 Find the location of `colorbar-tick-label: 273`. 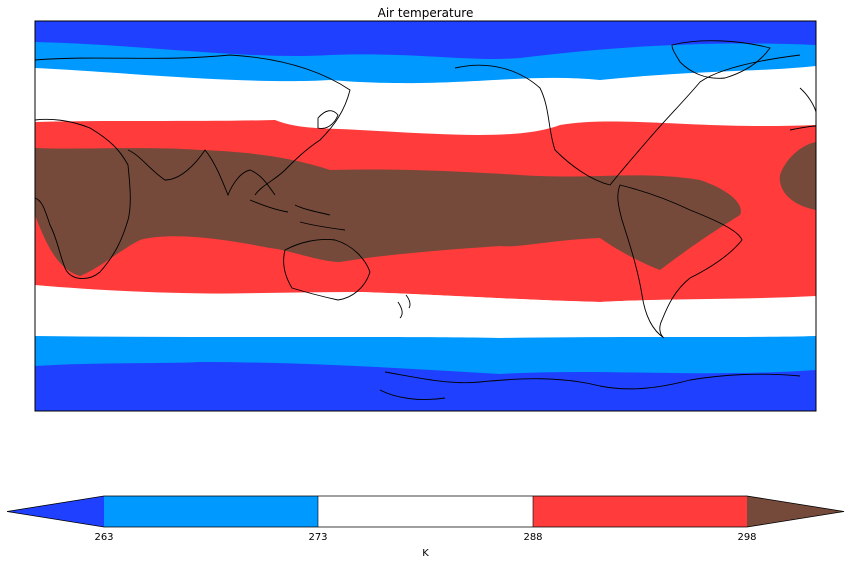

colorbar-tick-label: 273 is located at coordinates (317, 537).